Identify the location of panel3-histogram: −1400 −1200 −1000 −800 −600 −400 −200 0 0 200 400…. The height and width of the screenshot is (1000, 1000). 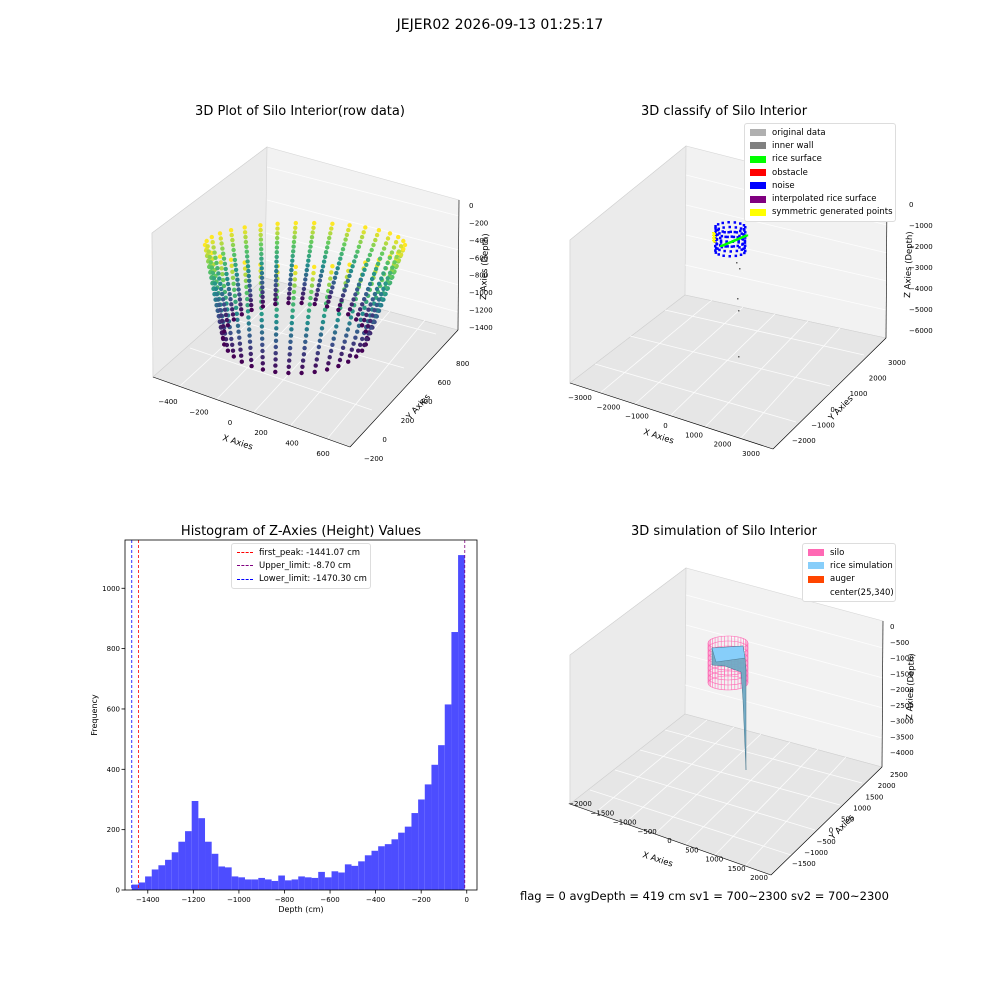
(284, 726).